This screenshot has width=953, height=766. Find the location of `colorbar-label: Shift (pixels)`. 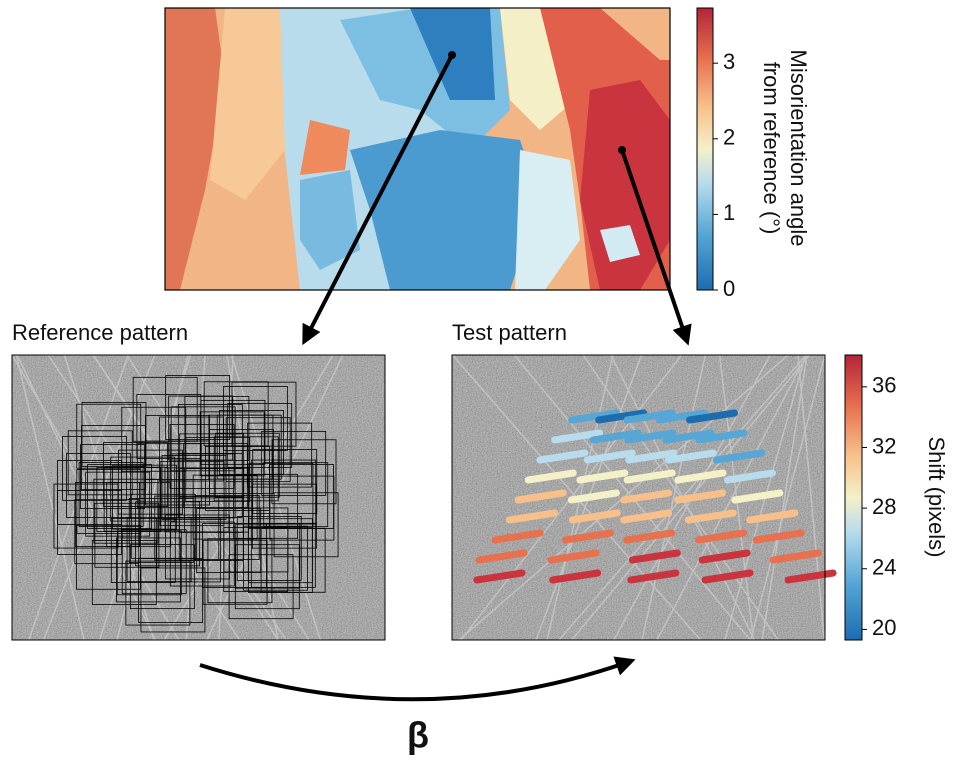

colorbar-label: Shift (pixels) is located at coordinates (936, 496).